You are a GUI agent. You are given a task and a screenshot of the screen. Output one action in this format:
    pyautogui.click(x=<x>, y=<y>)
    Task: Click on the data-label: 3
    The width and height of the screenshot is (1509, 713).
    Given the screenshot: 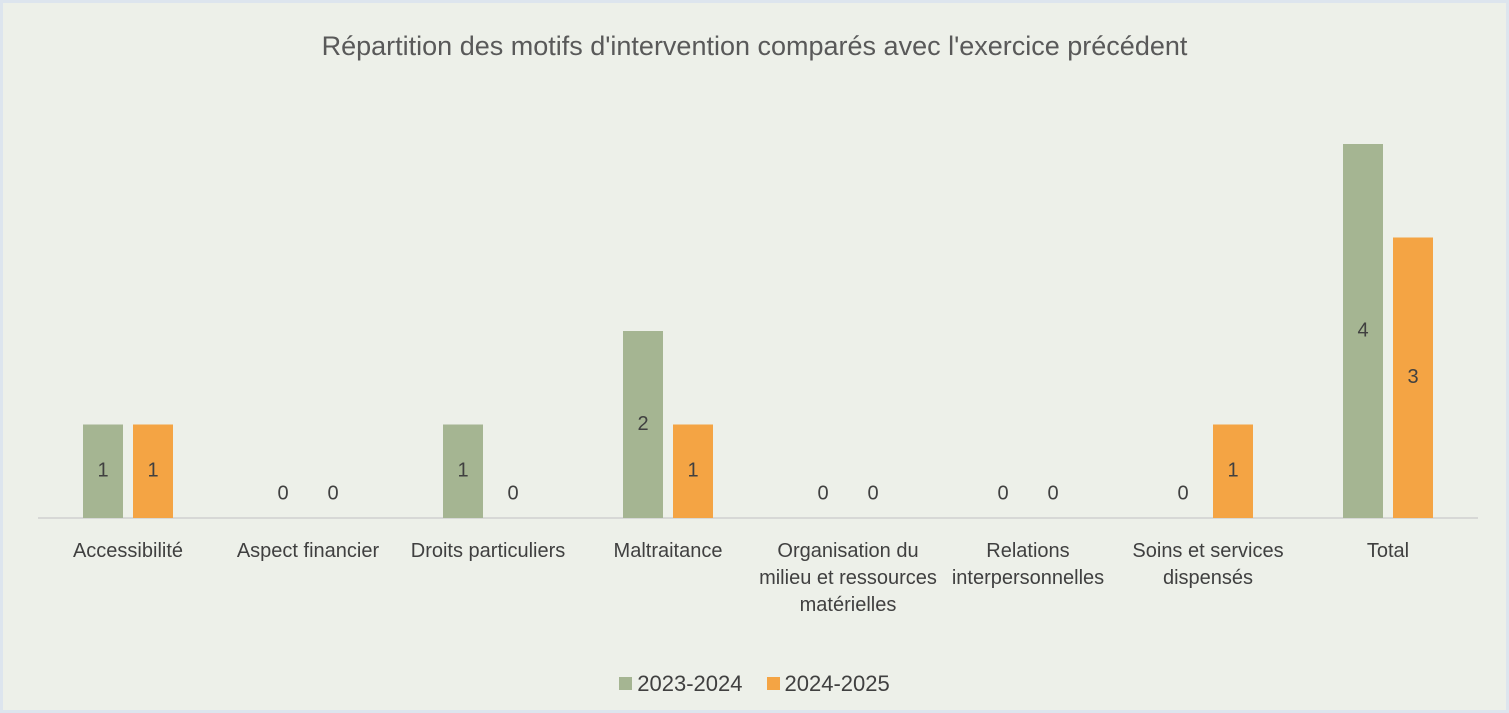 What is the action you would take?
    pyautogui.click(x=1412, y=377)
    